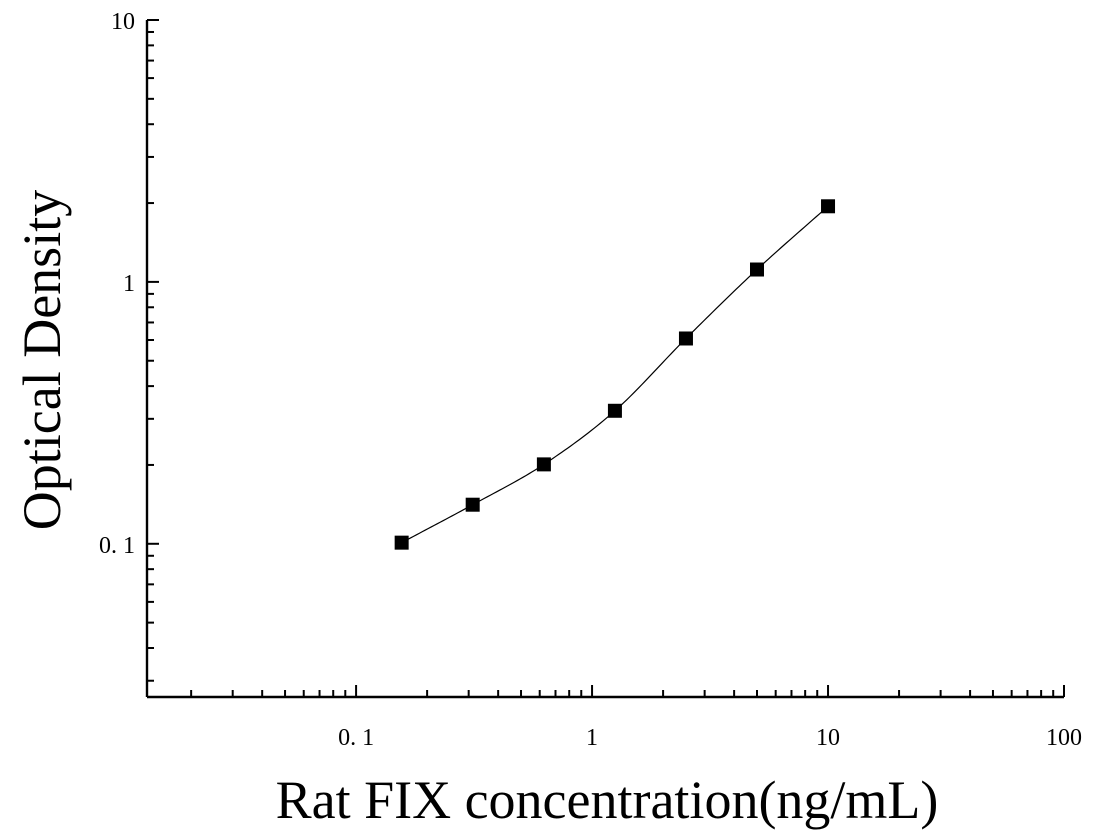  What do you see at coordinates (607, 800) in the screenshot?
I see `x-axis-title: Rat FIX concentration(ng/mL)` at bounding box center [607, 800].